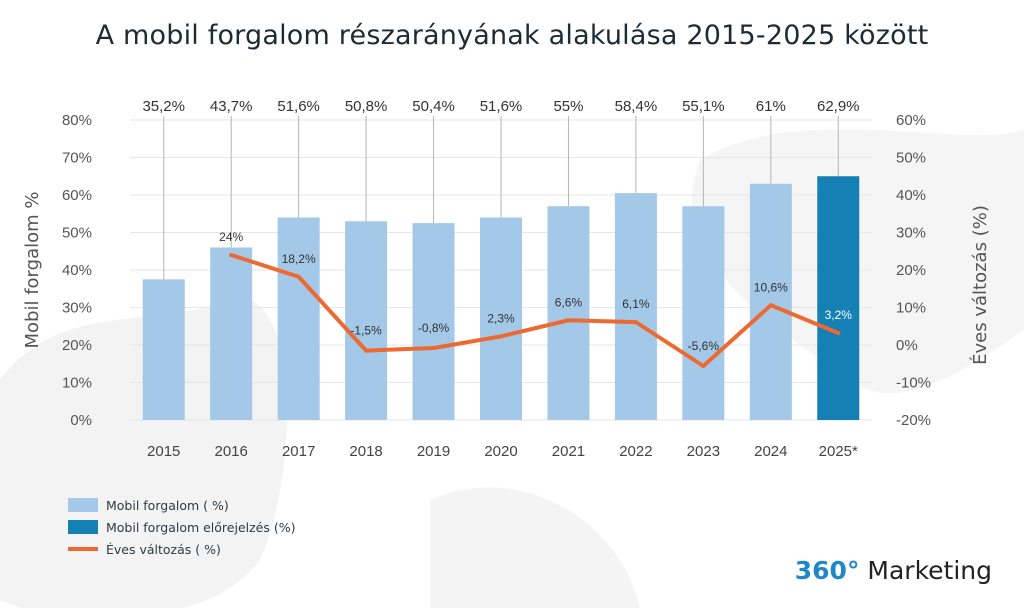 The height and width of the screenshot is (608, 1024). I want to click on line-data-label: 2,3%, so click(501, 318).